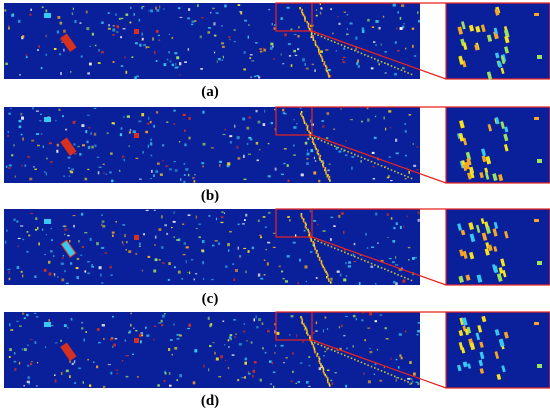 The height and width of the screenshot is (414, 550). I want to click on caption-c: (c), so click(210, 299).